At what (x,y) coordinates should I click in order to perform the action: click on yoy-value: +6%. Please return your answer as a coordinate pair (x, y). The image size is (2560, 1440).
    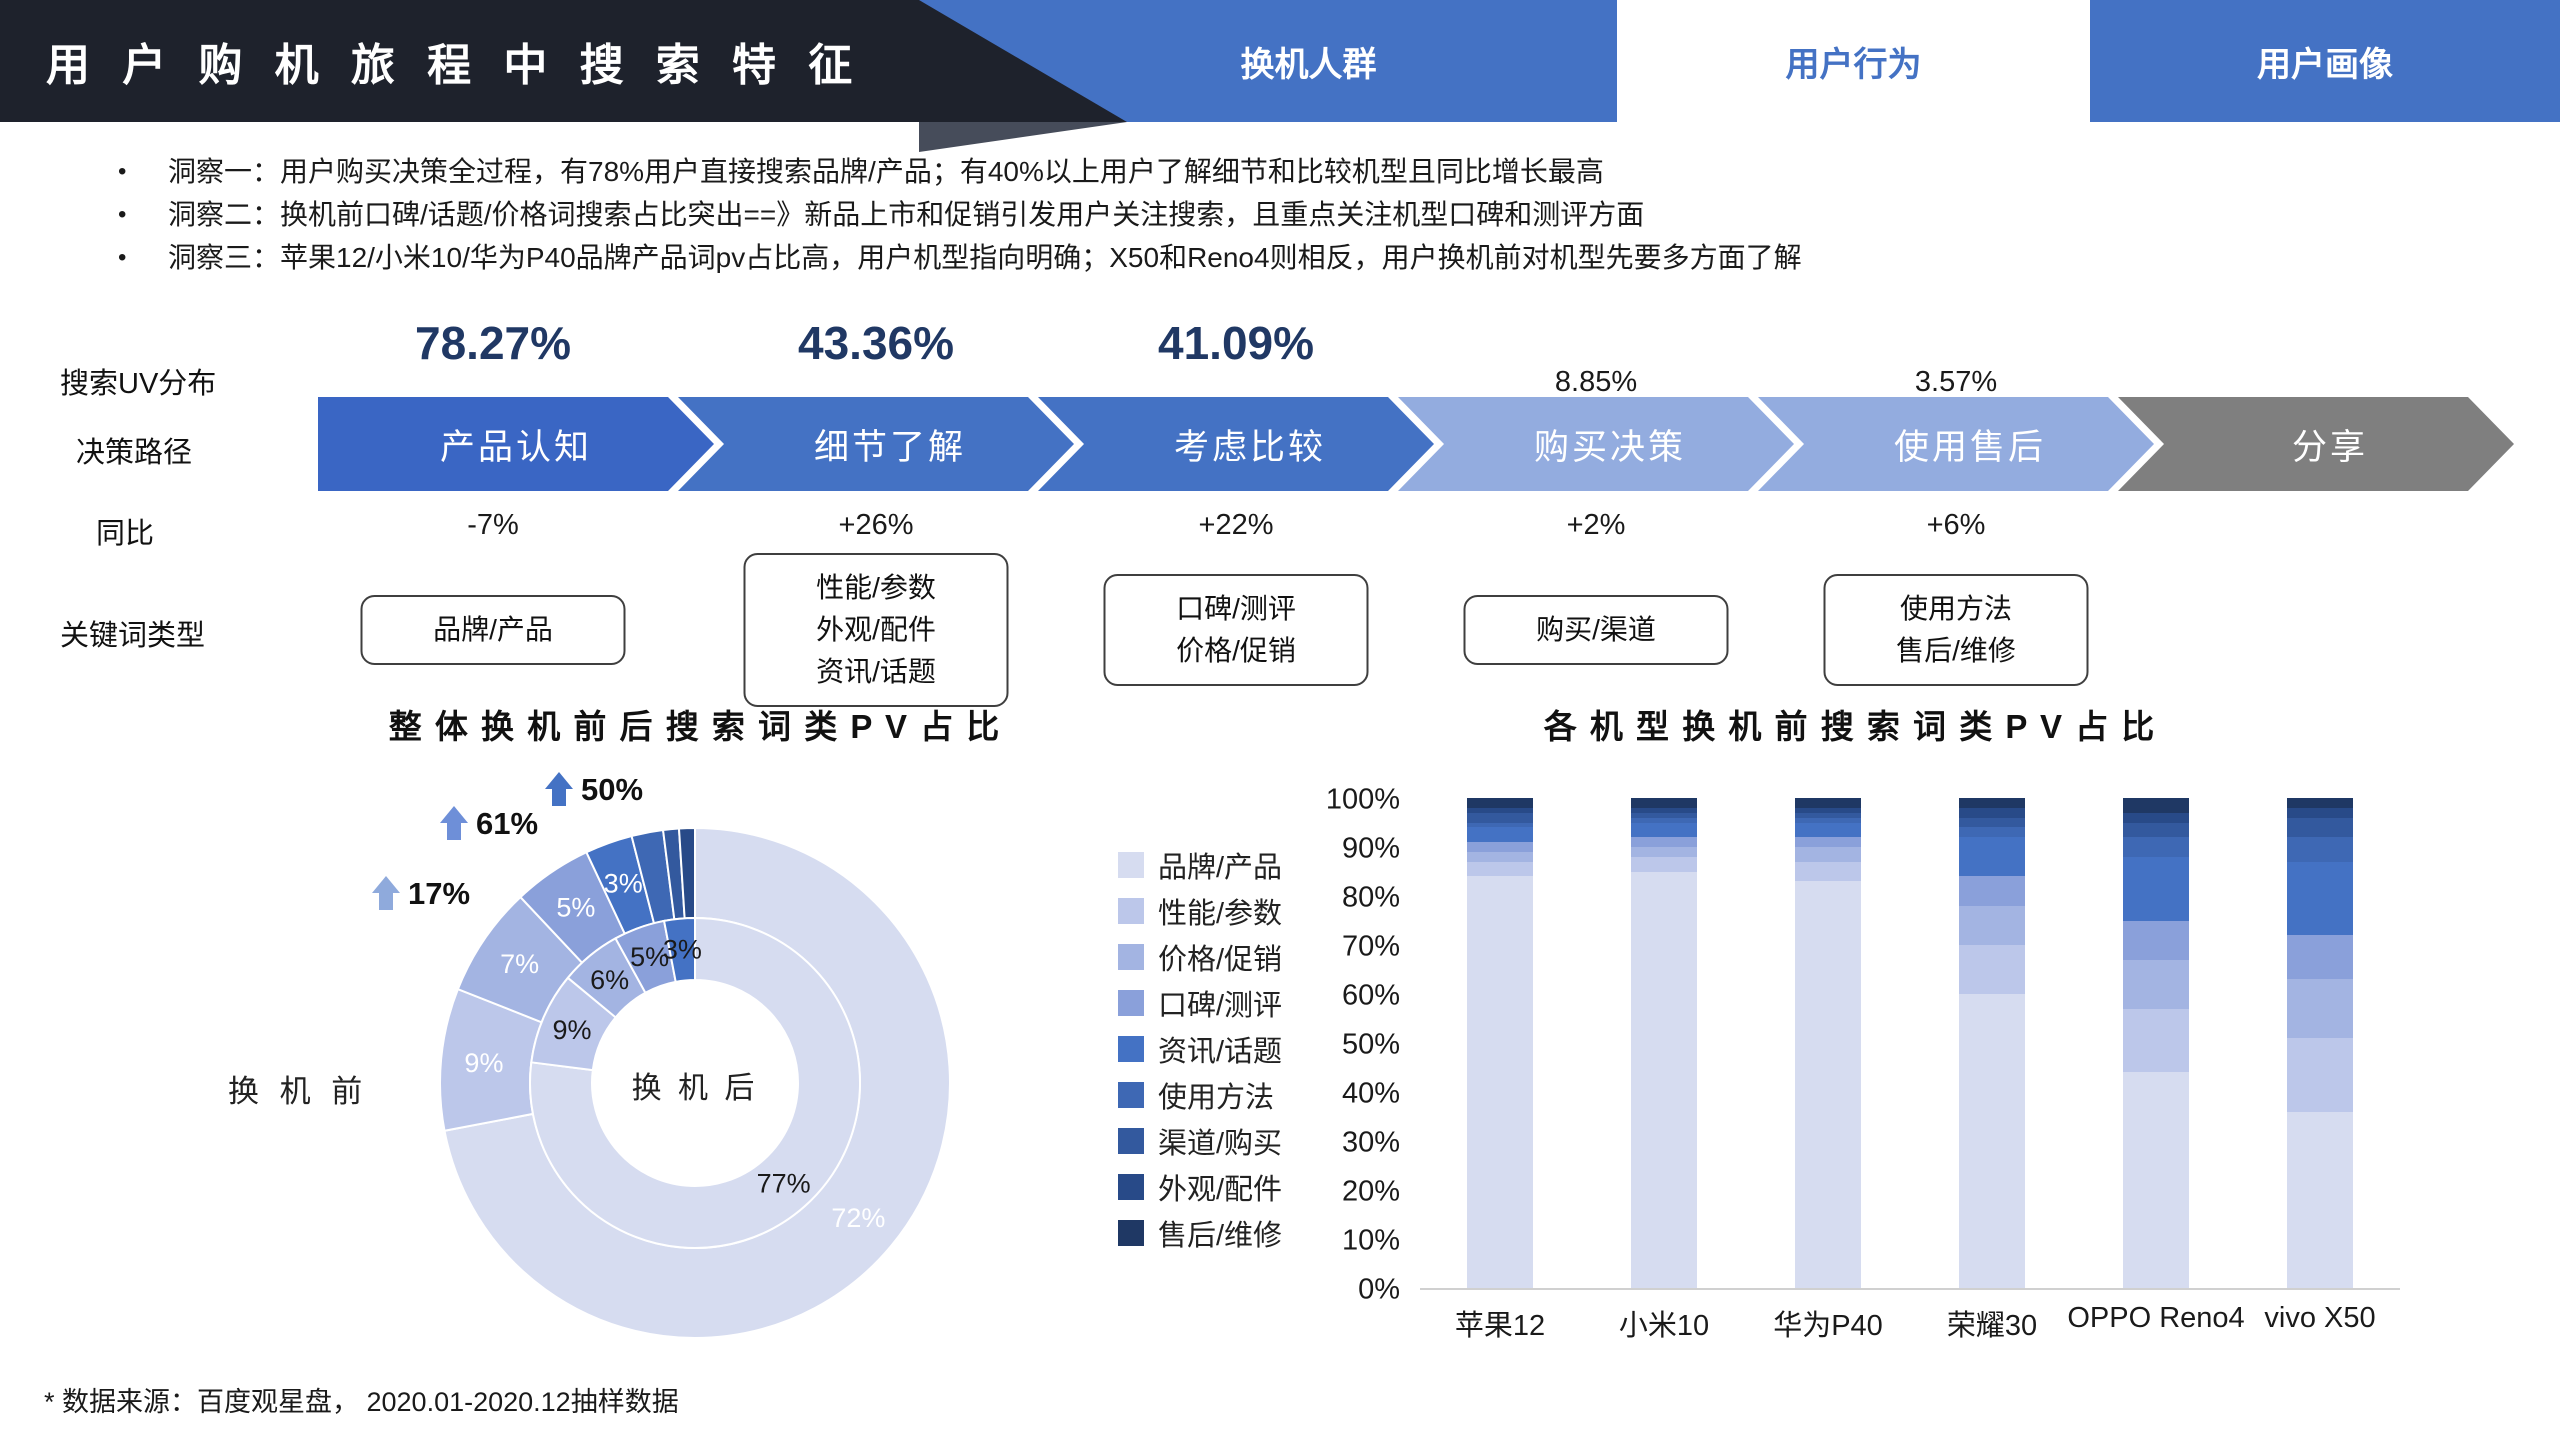
    Looking at the image, I should click on (1956, 525).